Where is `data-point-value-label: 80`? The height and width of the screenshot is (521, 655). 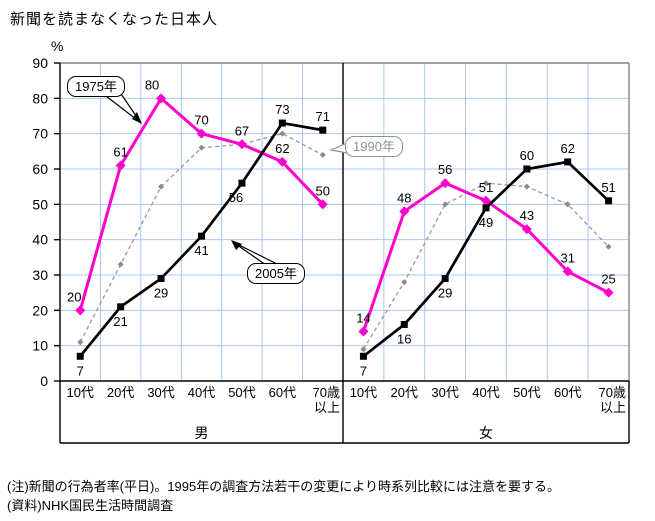 data-point-value-label: 80 is located at coordinates (152, 84).